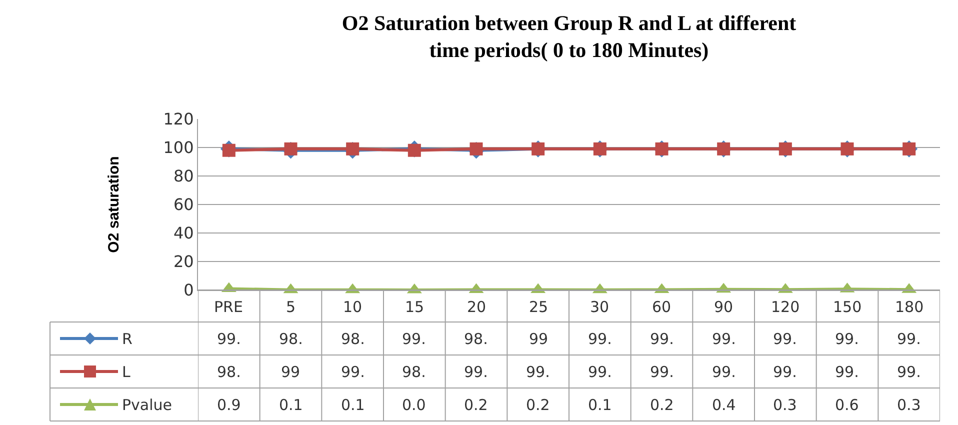 The width and height of the screenshot is (958, 425). What do you see at coordinates (228, 307) in the screenshot?
I see `x-tick-label: PRE` at bounding box center [228, 307].